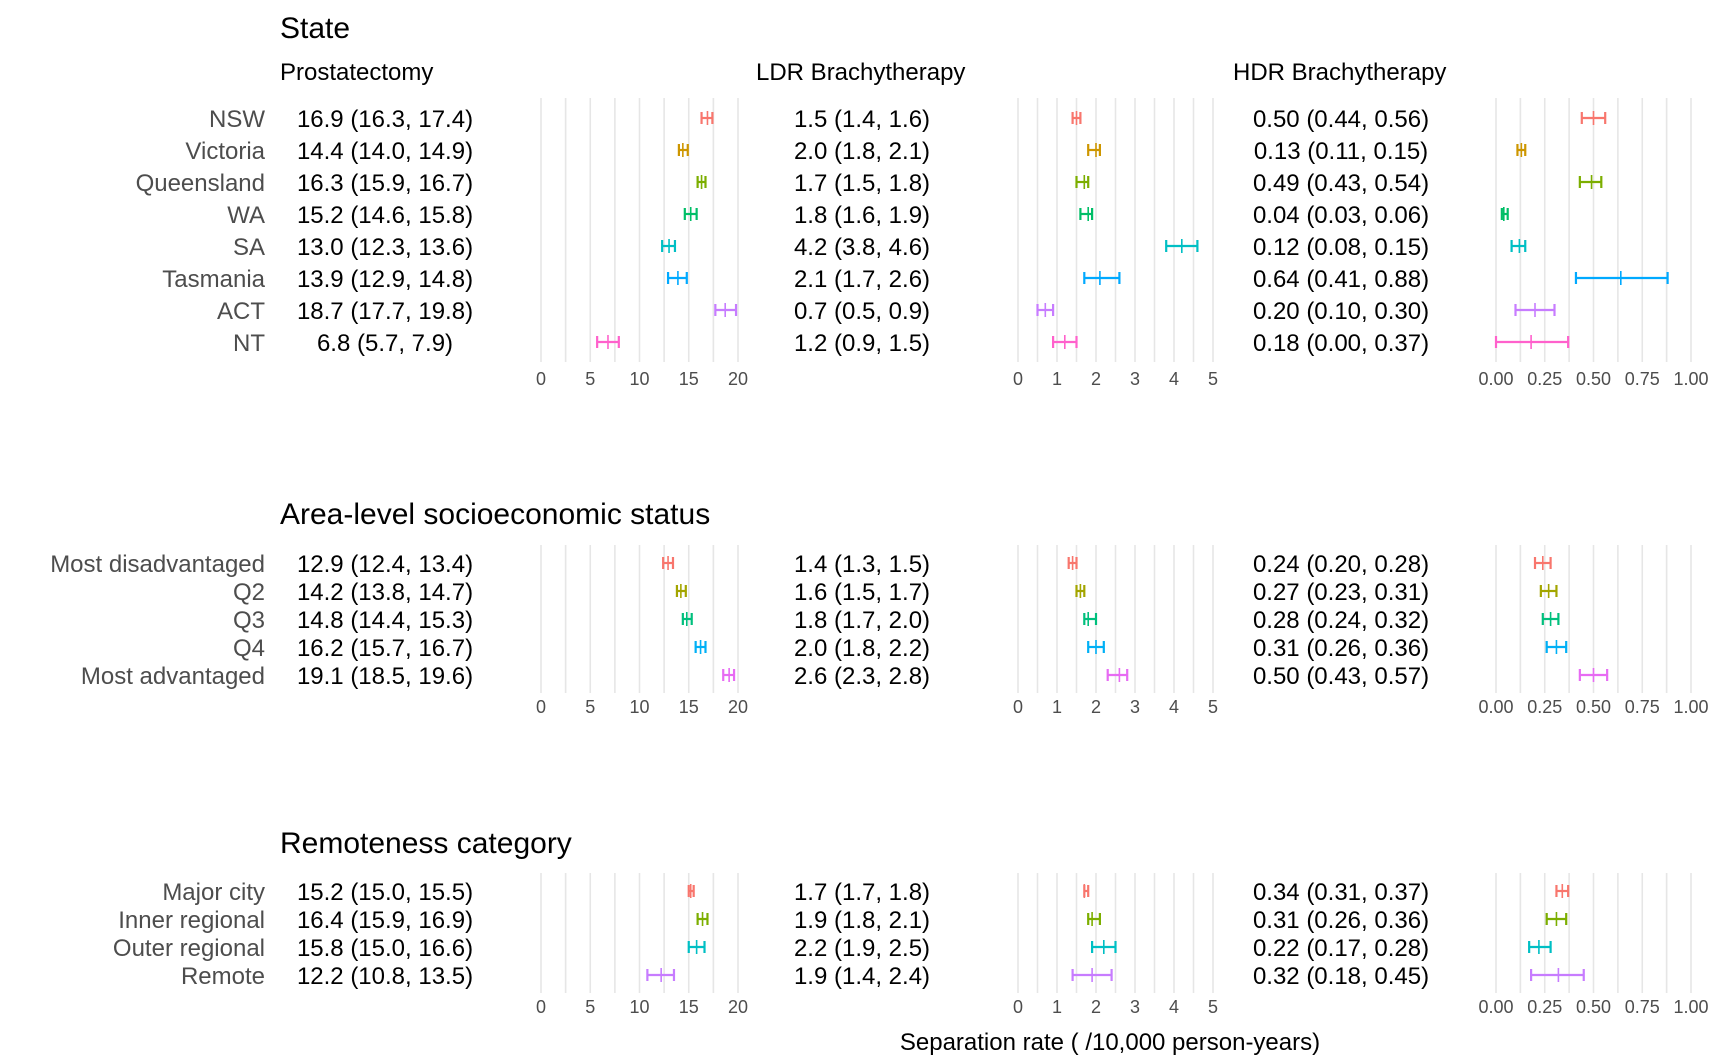 Image resolution: width=1715 pixels, height=1056 pixels. What do you see at coordinates (862, 151) in the screenshot?
I see `estimate-label: 2.0 (1.8, 2.1)` at bounding box center [862, 151].